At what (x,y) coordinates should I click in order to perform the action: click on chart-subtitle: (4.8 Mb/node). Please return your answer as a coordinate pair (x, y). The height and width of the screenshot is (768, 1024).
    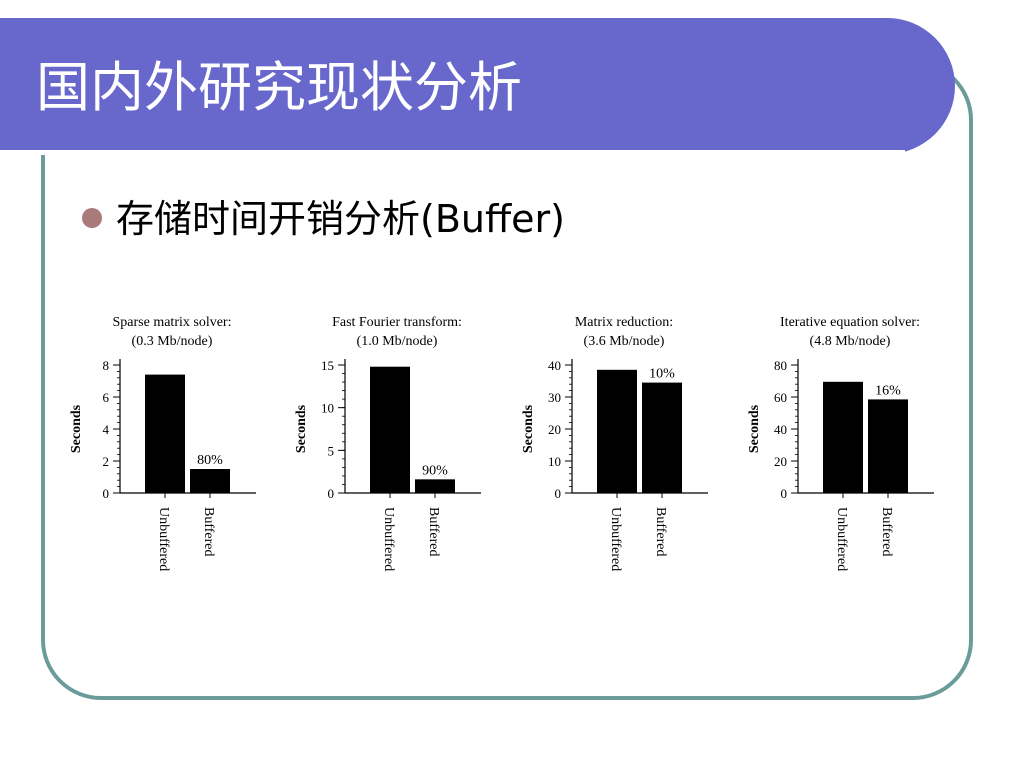
    Looking at the image, I should click on (850, 341).